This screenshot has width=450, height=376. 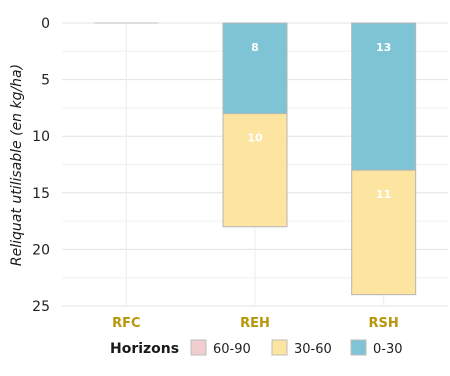 I want to click on bar-value-label: 10, so click(x=255, y=138).